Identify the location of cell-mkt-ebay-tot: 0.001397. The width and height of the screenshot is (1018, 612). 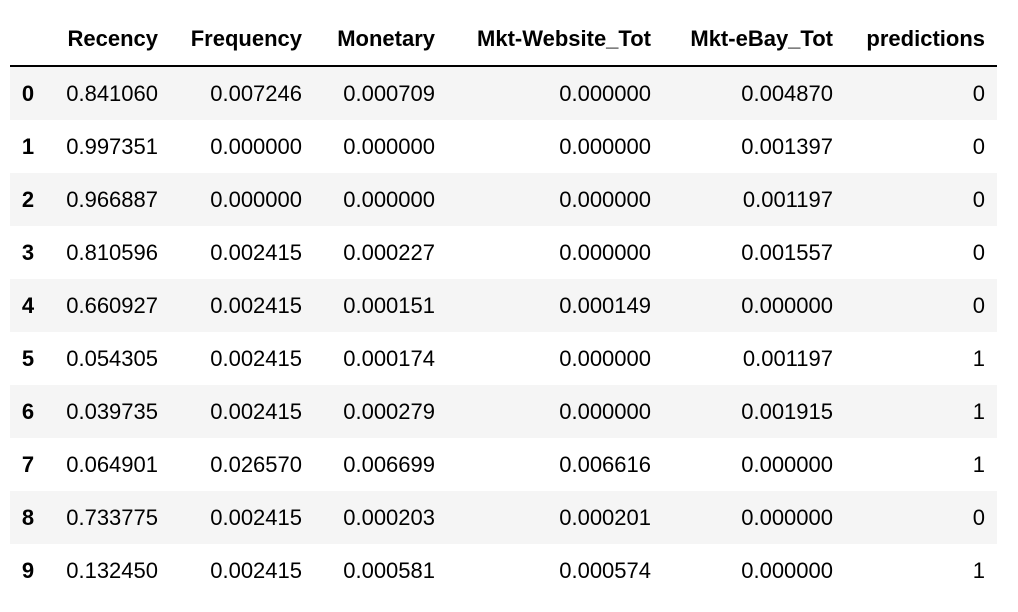
(787, 146).